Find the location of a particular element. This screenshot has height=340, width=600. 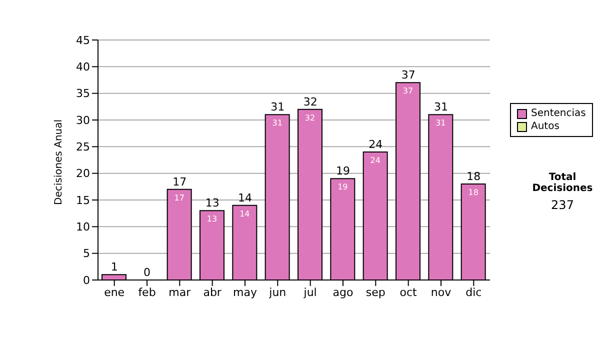

data-label: 37 is located at coordinates (408, 91).